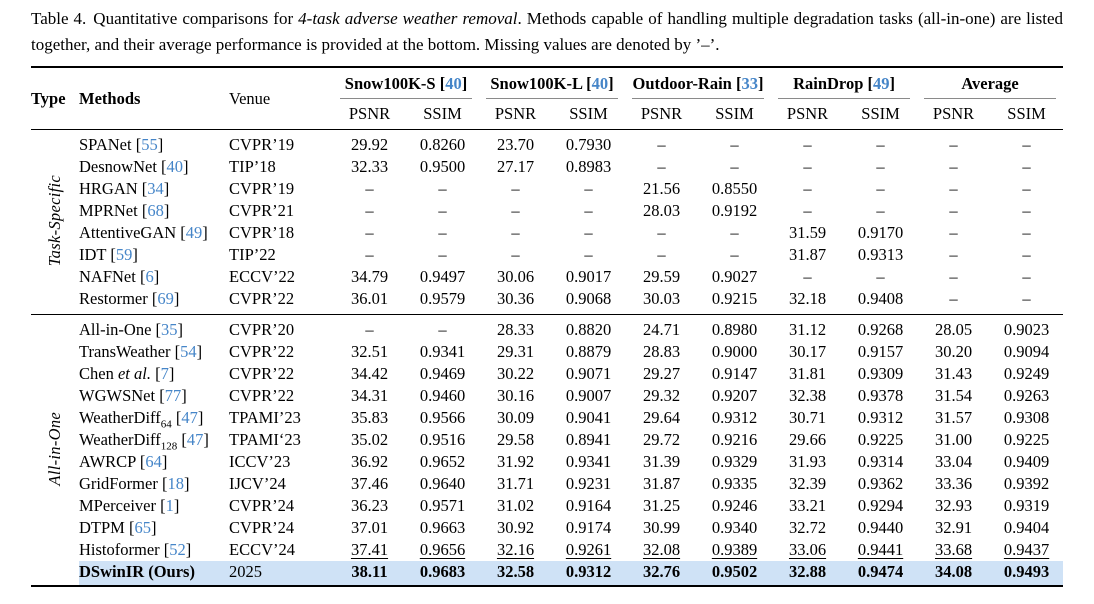  Describe the element at coordinates (588, 417) in the screenshot. I see `metric-value: 0.9041` at that location.